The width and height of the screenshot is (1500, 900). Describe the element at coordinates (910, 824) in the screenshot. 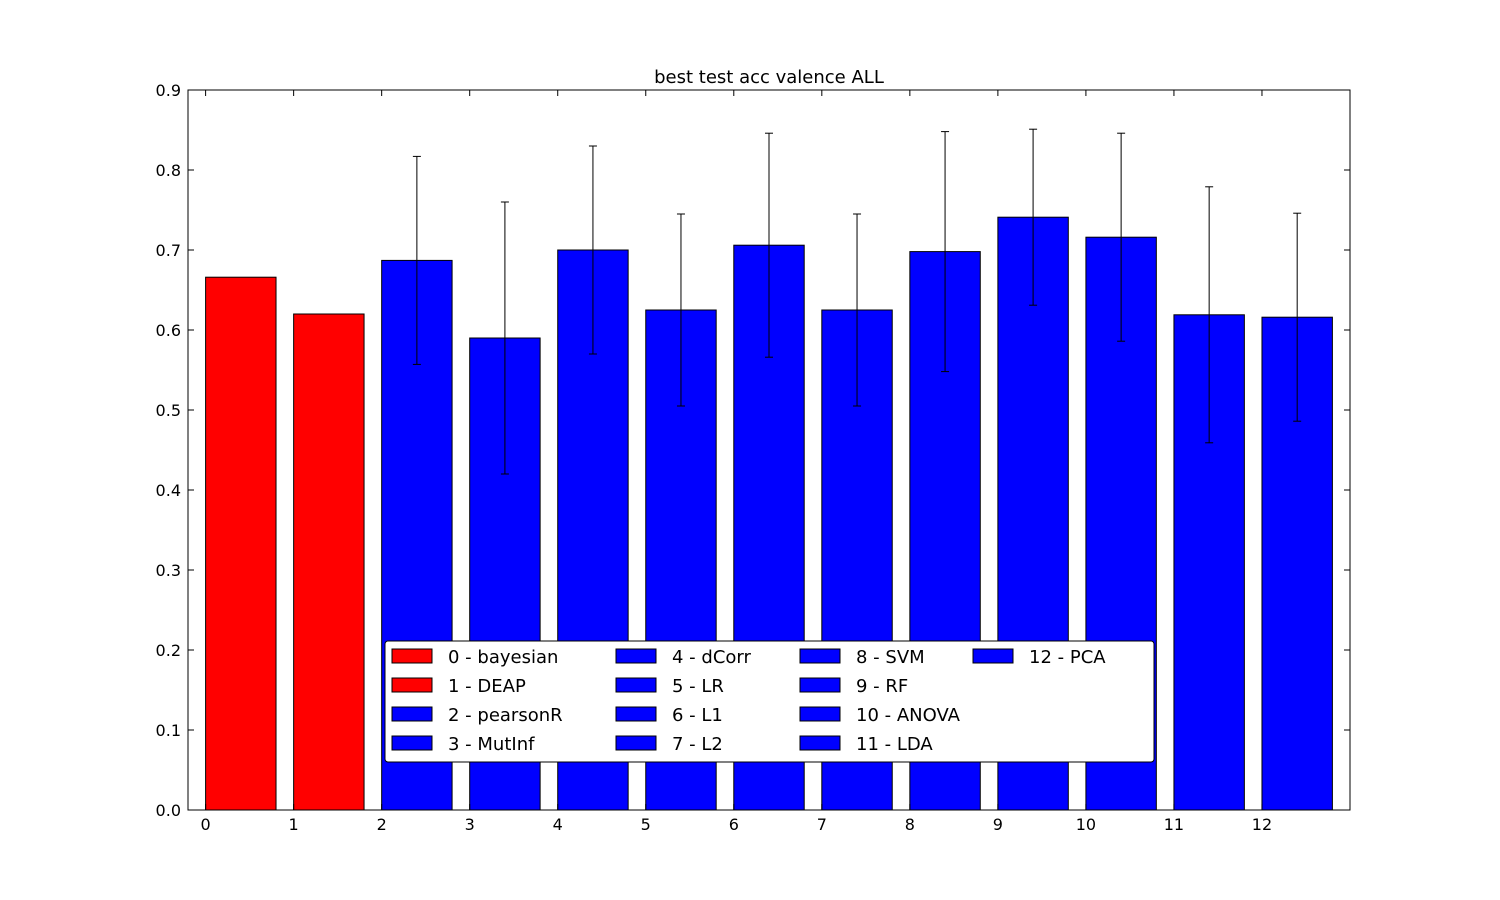

I see `x-tick-label: 8` at that location.